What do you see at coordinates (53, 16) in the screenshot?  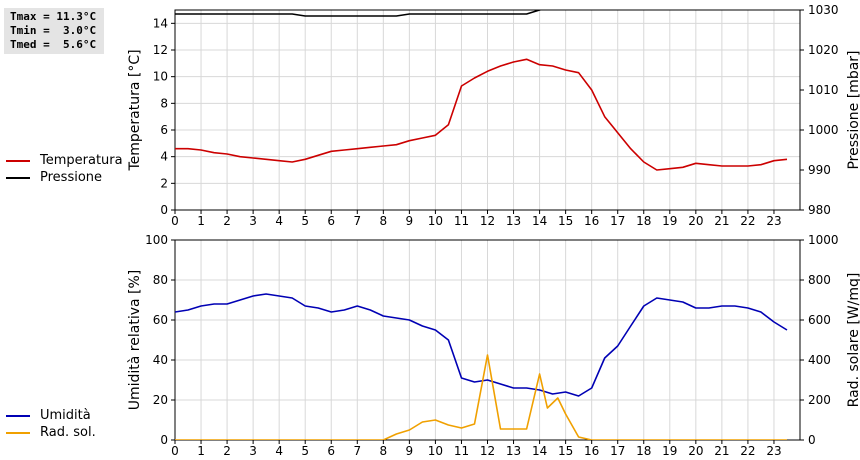 I see `stat-tmax: Tmax = 11.3°C` at bounding box center [53, 16].